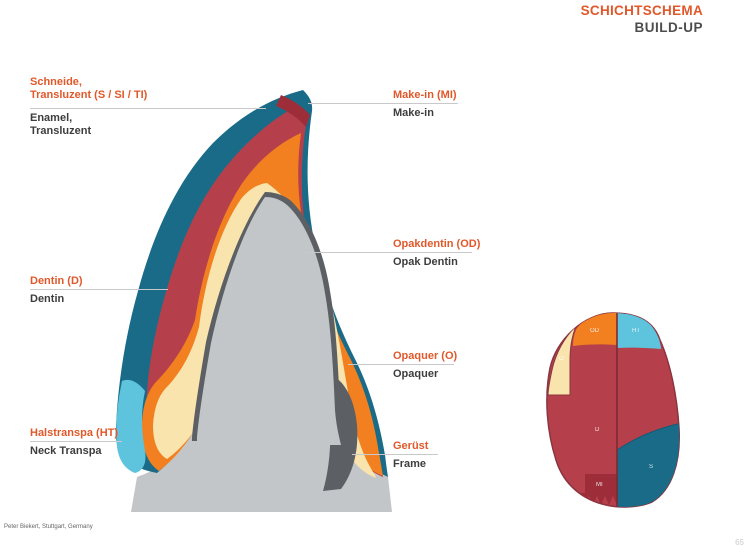 This screenshot has width=750, height=554. Describe the element at coordinates (269, 321) in the screenshot. I see `core` at that location.